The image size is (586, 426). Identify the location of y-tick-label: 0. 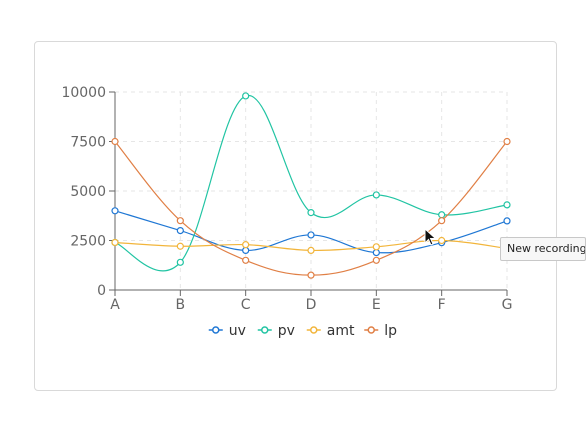
(101, 291).